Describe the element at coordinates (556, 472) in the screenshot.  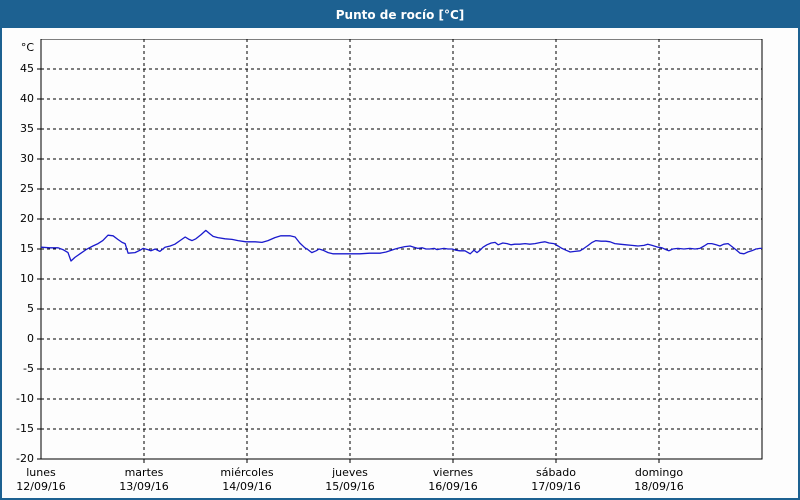
I see `weekday-label: sábado` at that location.